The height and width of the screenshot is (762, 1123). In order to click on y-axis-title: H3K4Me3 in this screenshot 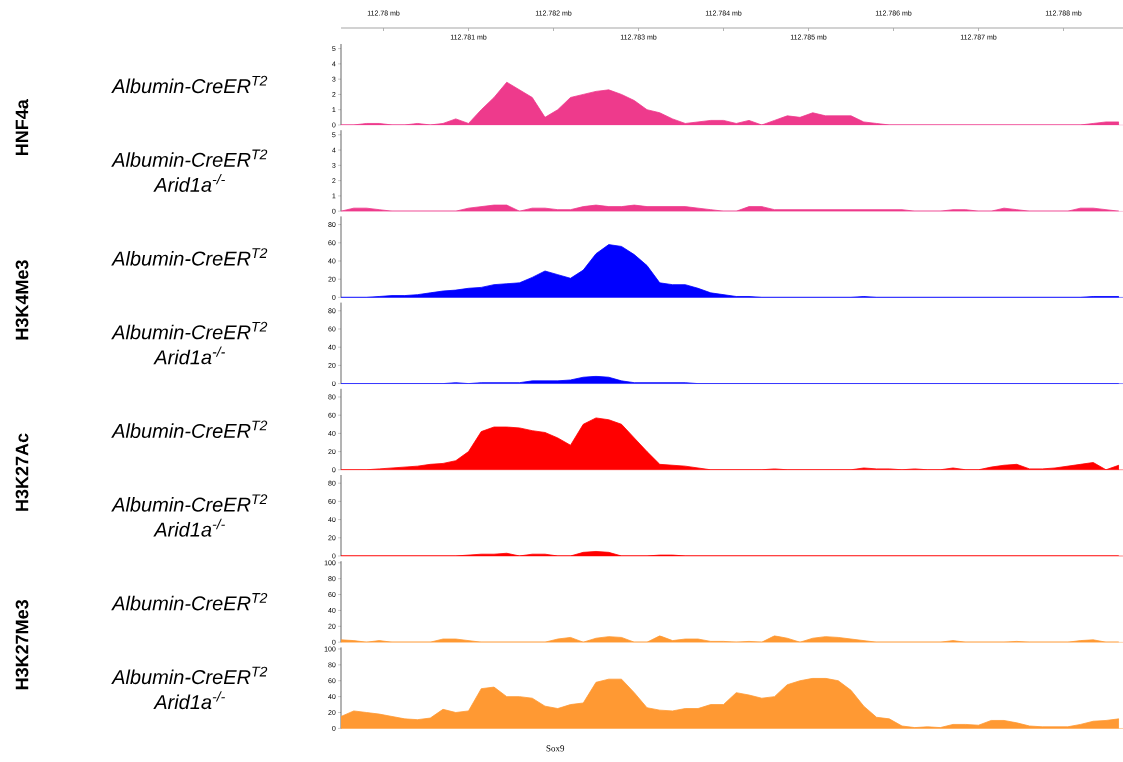, I will do `click(22, 300)`.